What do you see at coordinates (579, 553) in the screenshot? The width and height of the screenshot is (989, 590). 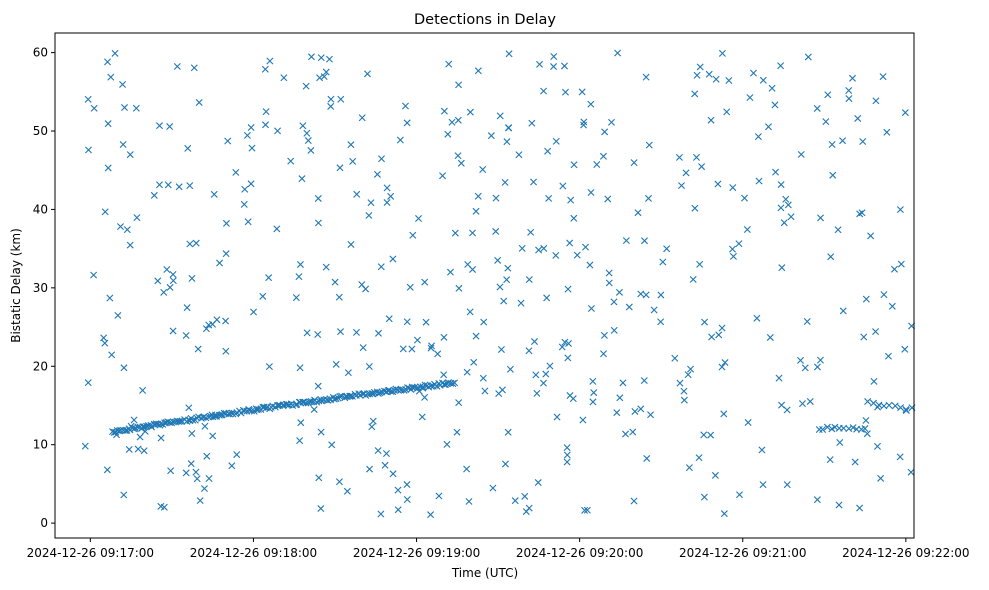 I see `x-tick-label: 2024-12-26 09:20:00` at bounding box center [579, 553].